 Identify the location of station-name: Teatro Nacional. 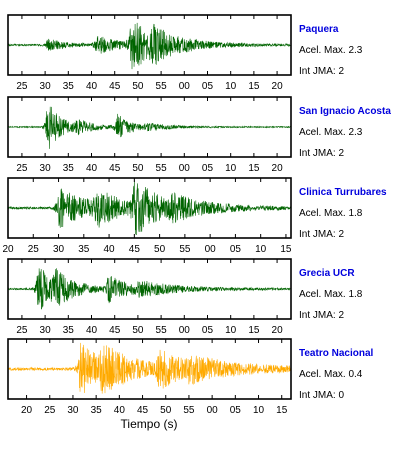
(336, 353).